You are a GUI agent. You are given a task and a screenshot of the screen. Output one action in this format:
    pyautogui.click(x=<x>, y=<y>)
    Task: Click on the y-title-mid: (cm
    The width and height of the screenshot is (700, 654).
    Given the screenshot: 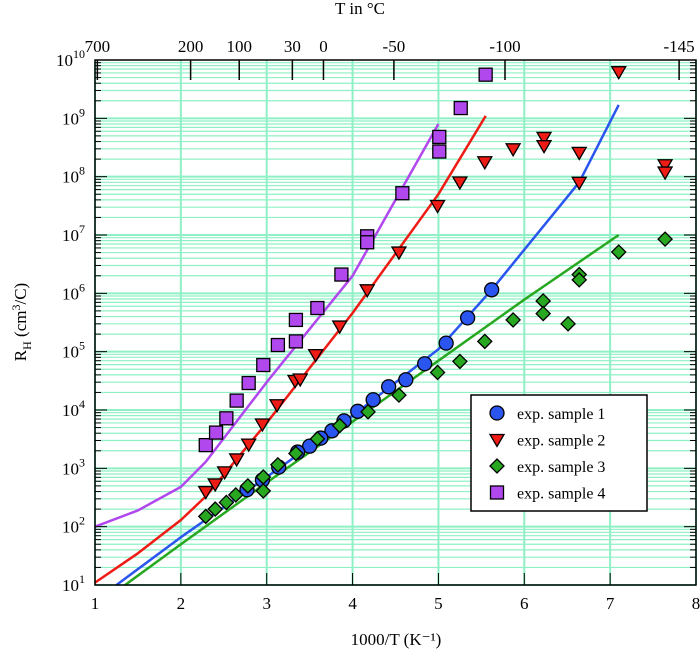 What is the action you would take?
    pyautogui.click(x=20, y=326)
    